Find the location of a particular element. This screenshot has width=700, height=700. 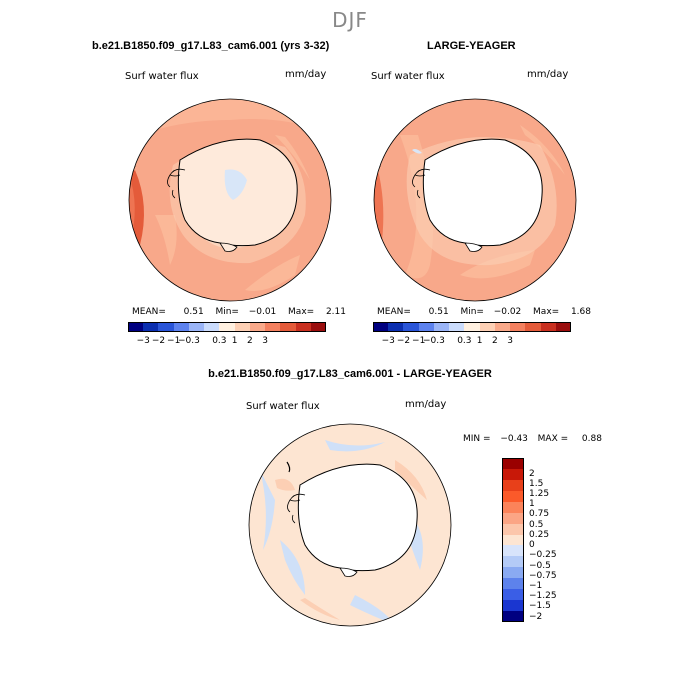

diff-colorbar-label: 0.25 is located at coordinates (539, 534).